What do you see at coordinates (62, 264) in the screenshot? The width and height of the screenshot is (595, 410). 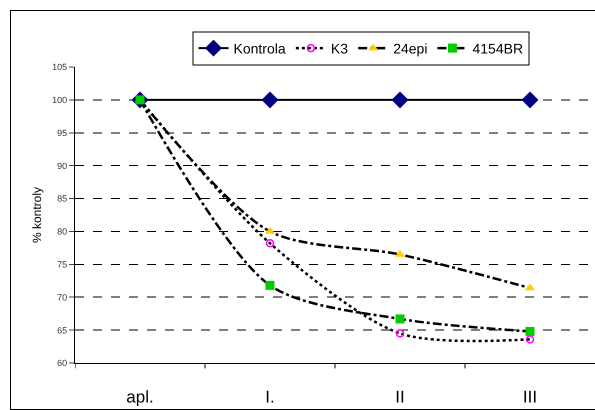 I see `y-tick-label: 75` at bounding box center [62, 264].